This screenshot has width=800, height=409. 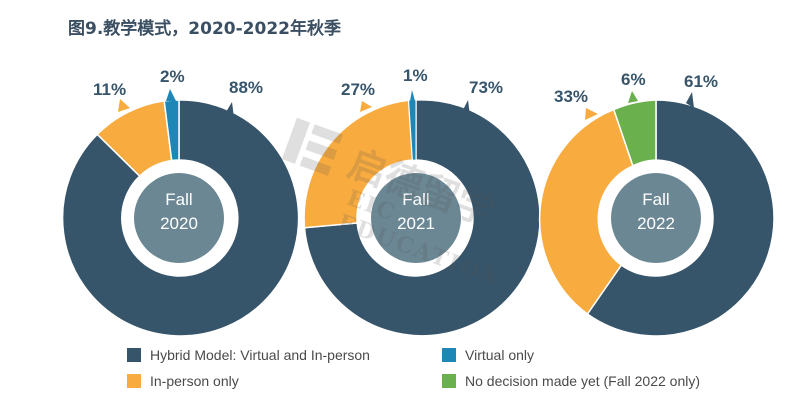 I want to click on swatch-hybrid, so click(x=134, y=355).